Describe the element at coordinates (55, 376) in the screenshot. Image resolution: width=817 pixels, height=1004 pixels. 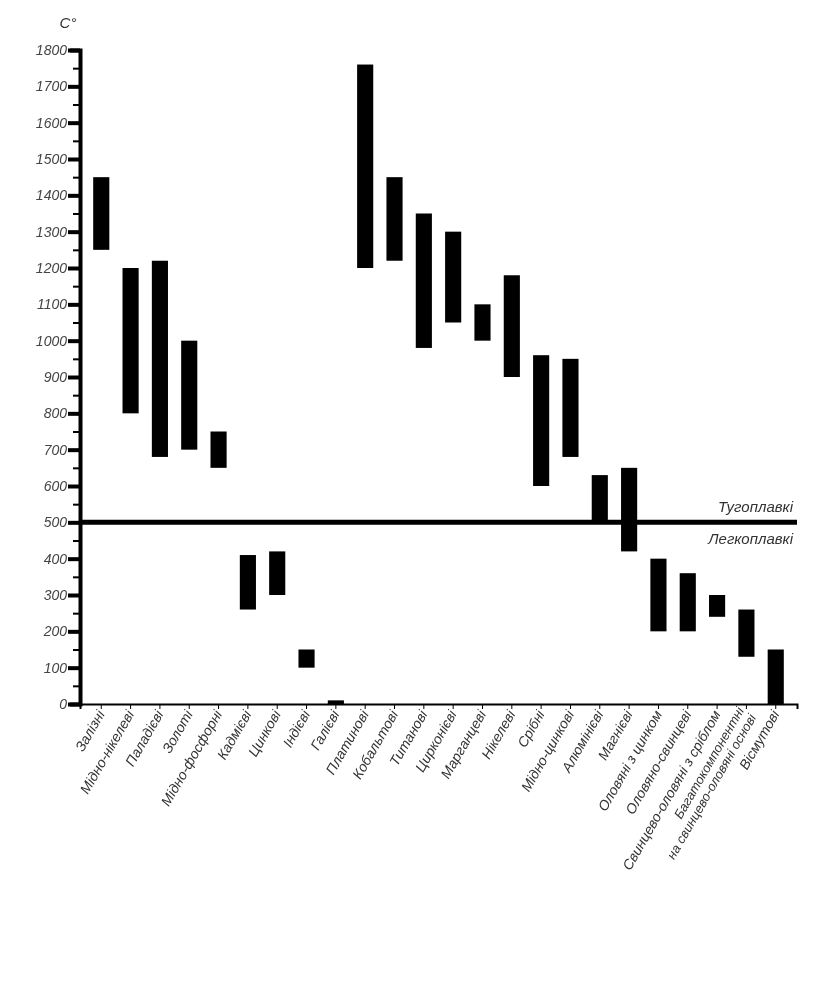
I see `y-tick-label: 900` at that location.